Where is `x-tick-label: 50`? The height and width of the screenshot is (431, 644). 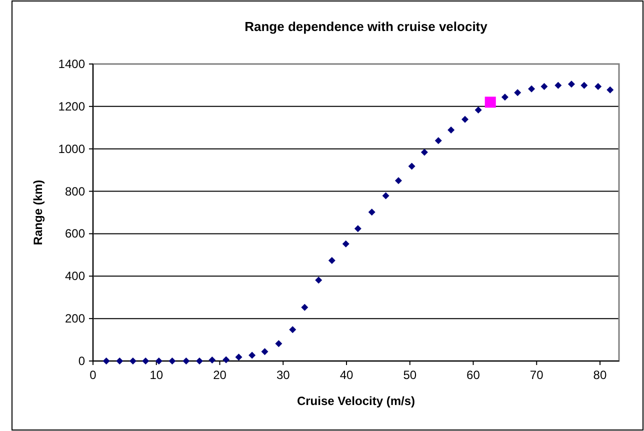
x-tick-label: 50 is located at coordinates (410, 375).